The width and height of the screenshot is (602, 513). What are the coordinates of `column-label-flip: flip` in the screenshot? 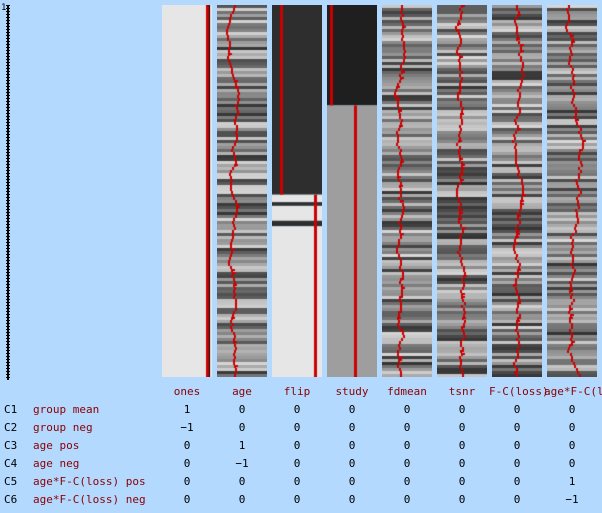 It's located at (297, 391).